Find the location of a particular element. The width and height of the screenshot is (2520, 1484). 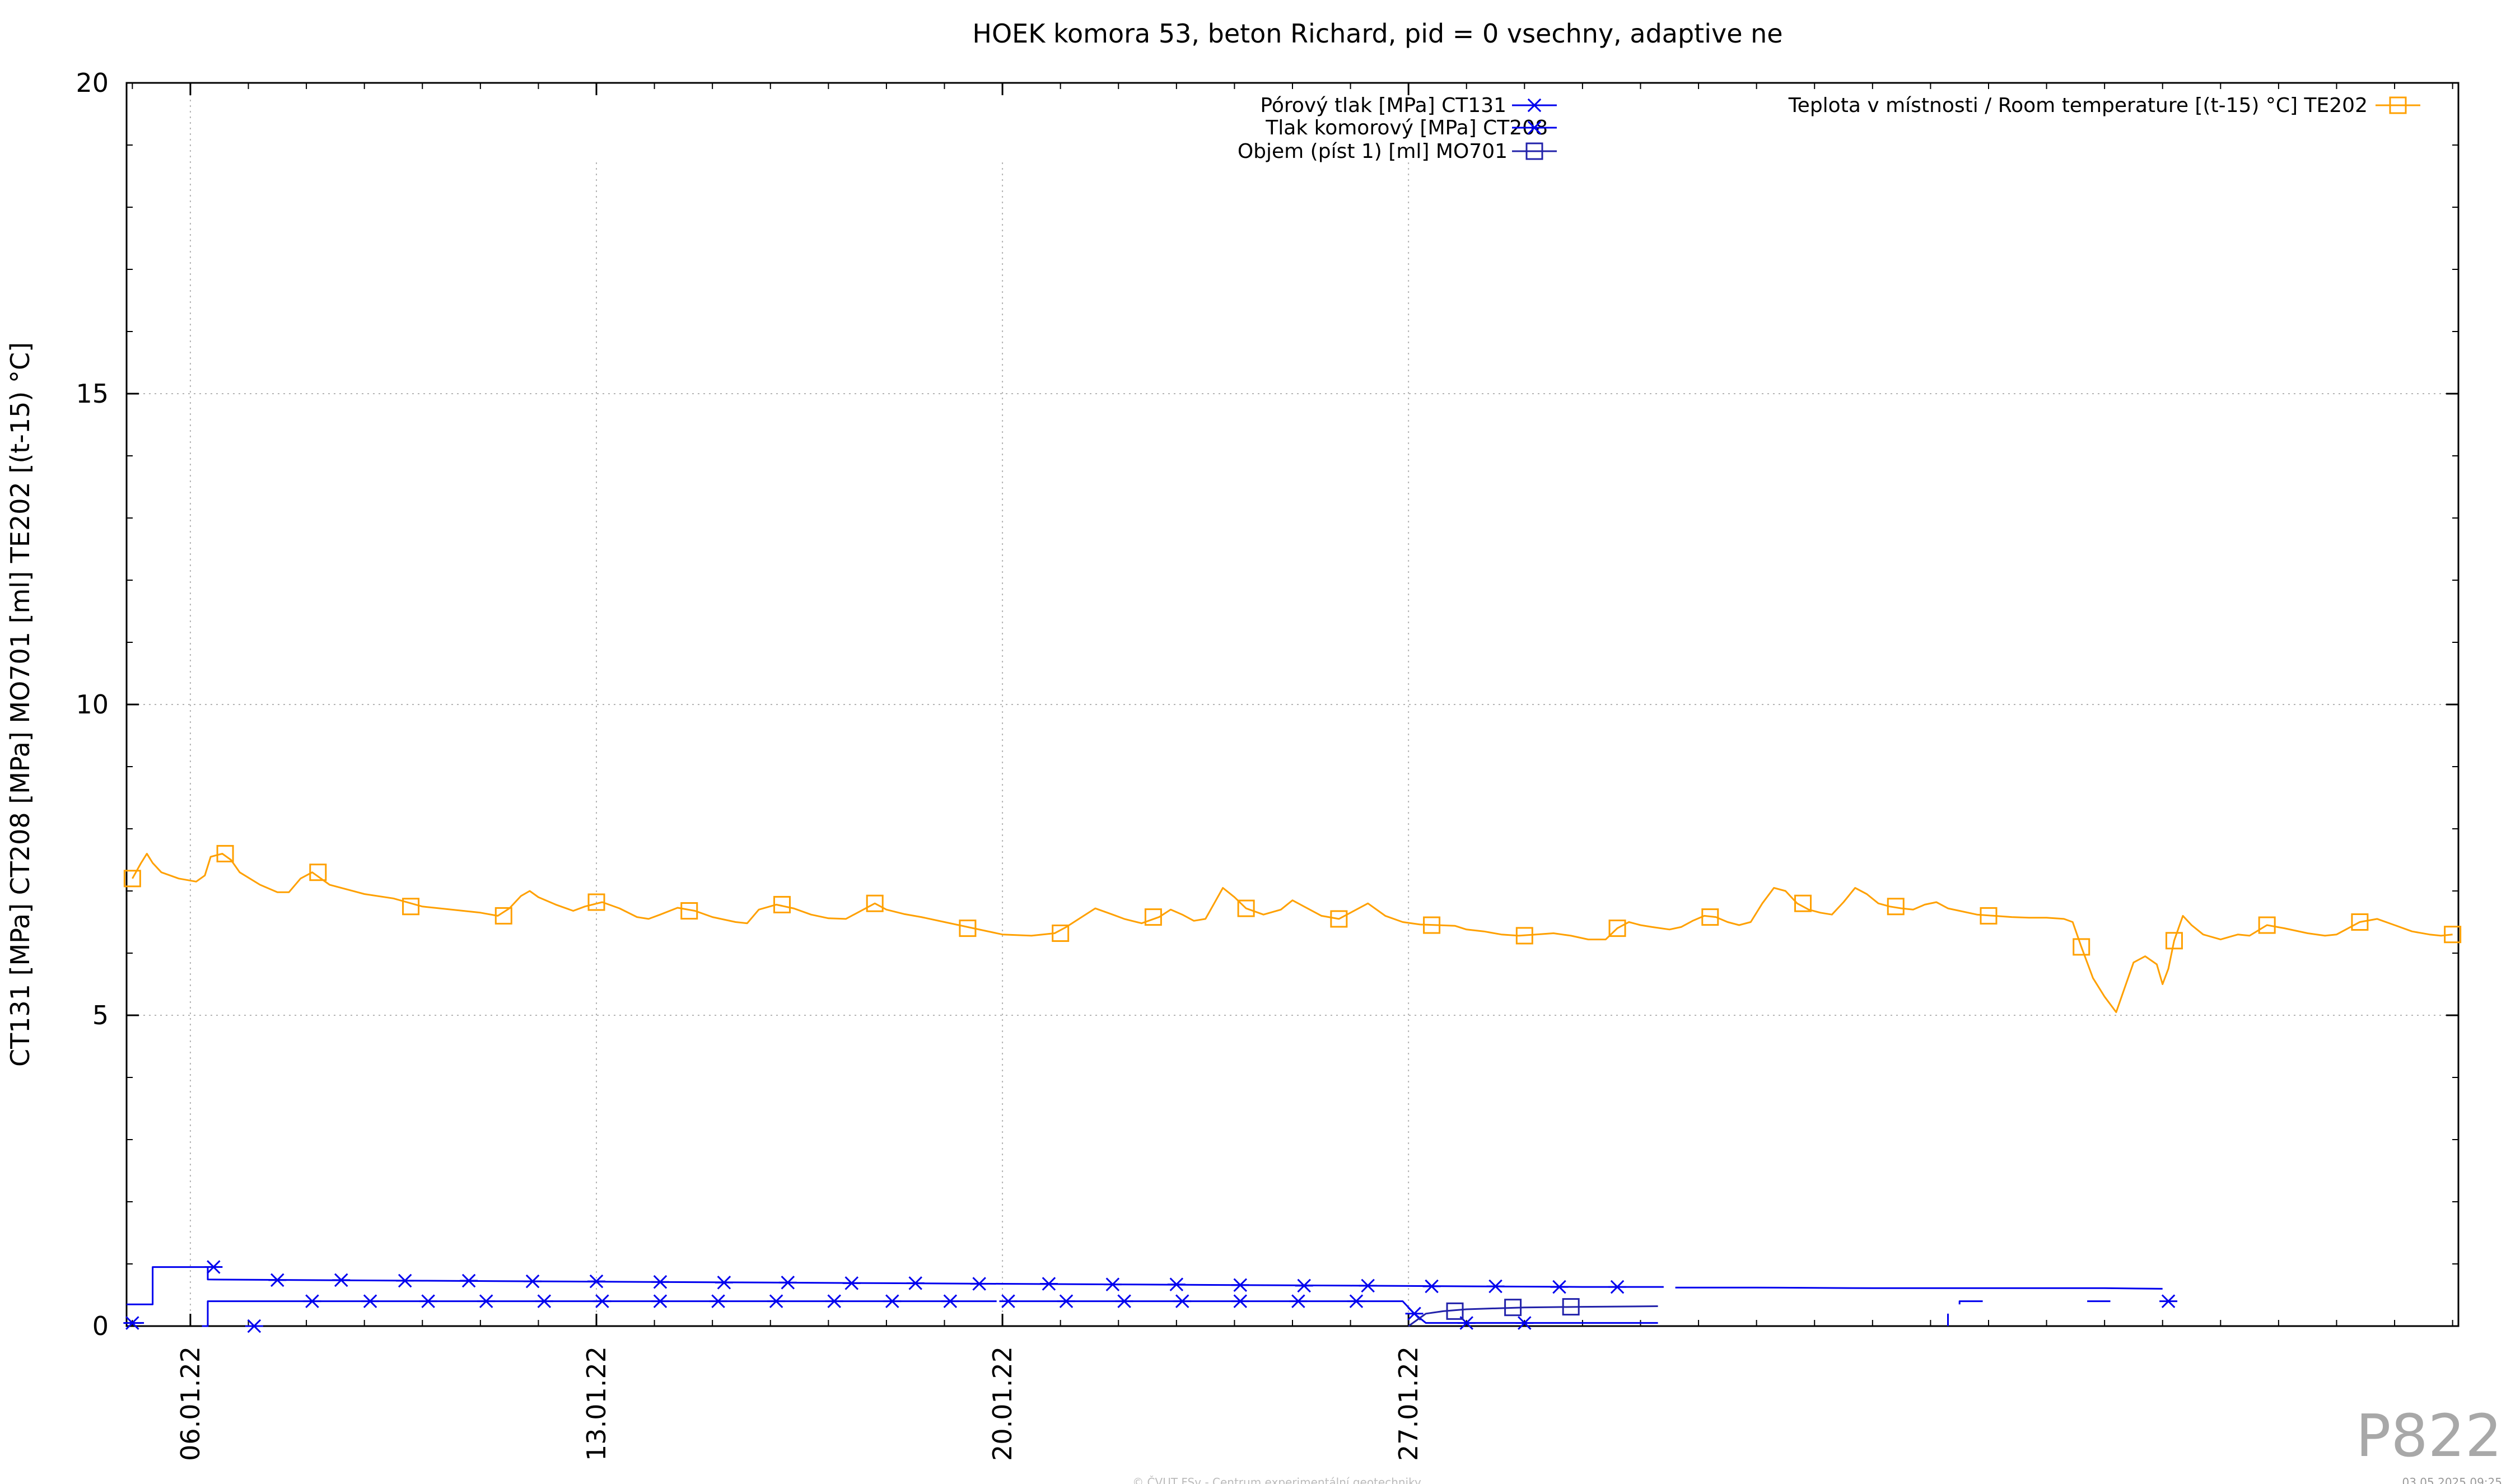

legend-label-mo701: Objem (píst 1) [ml] MO701 is located at coordinates (1373, 151).